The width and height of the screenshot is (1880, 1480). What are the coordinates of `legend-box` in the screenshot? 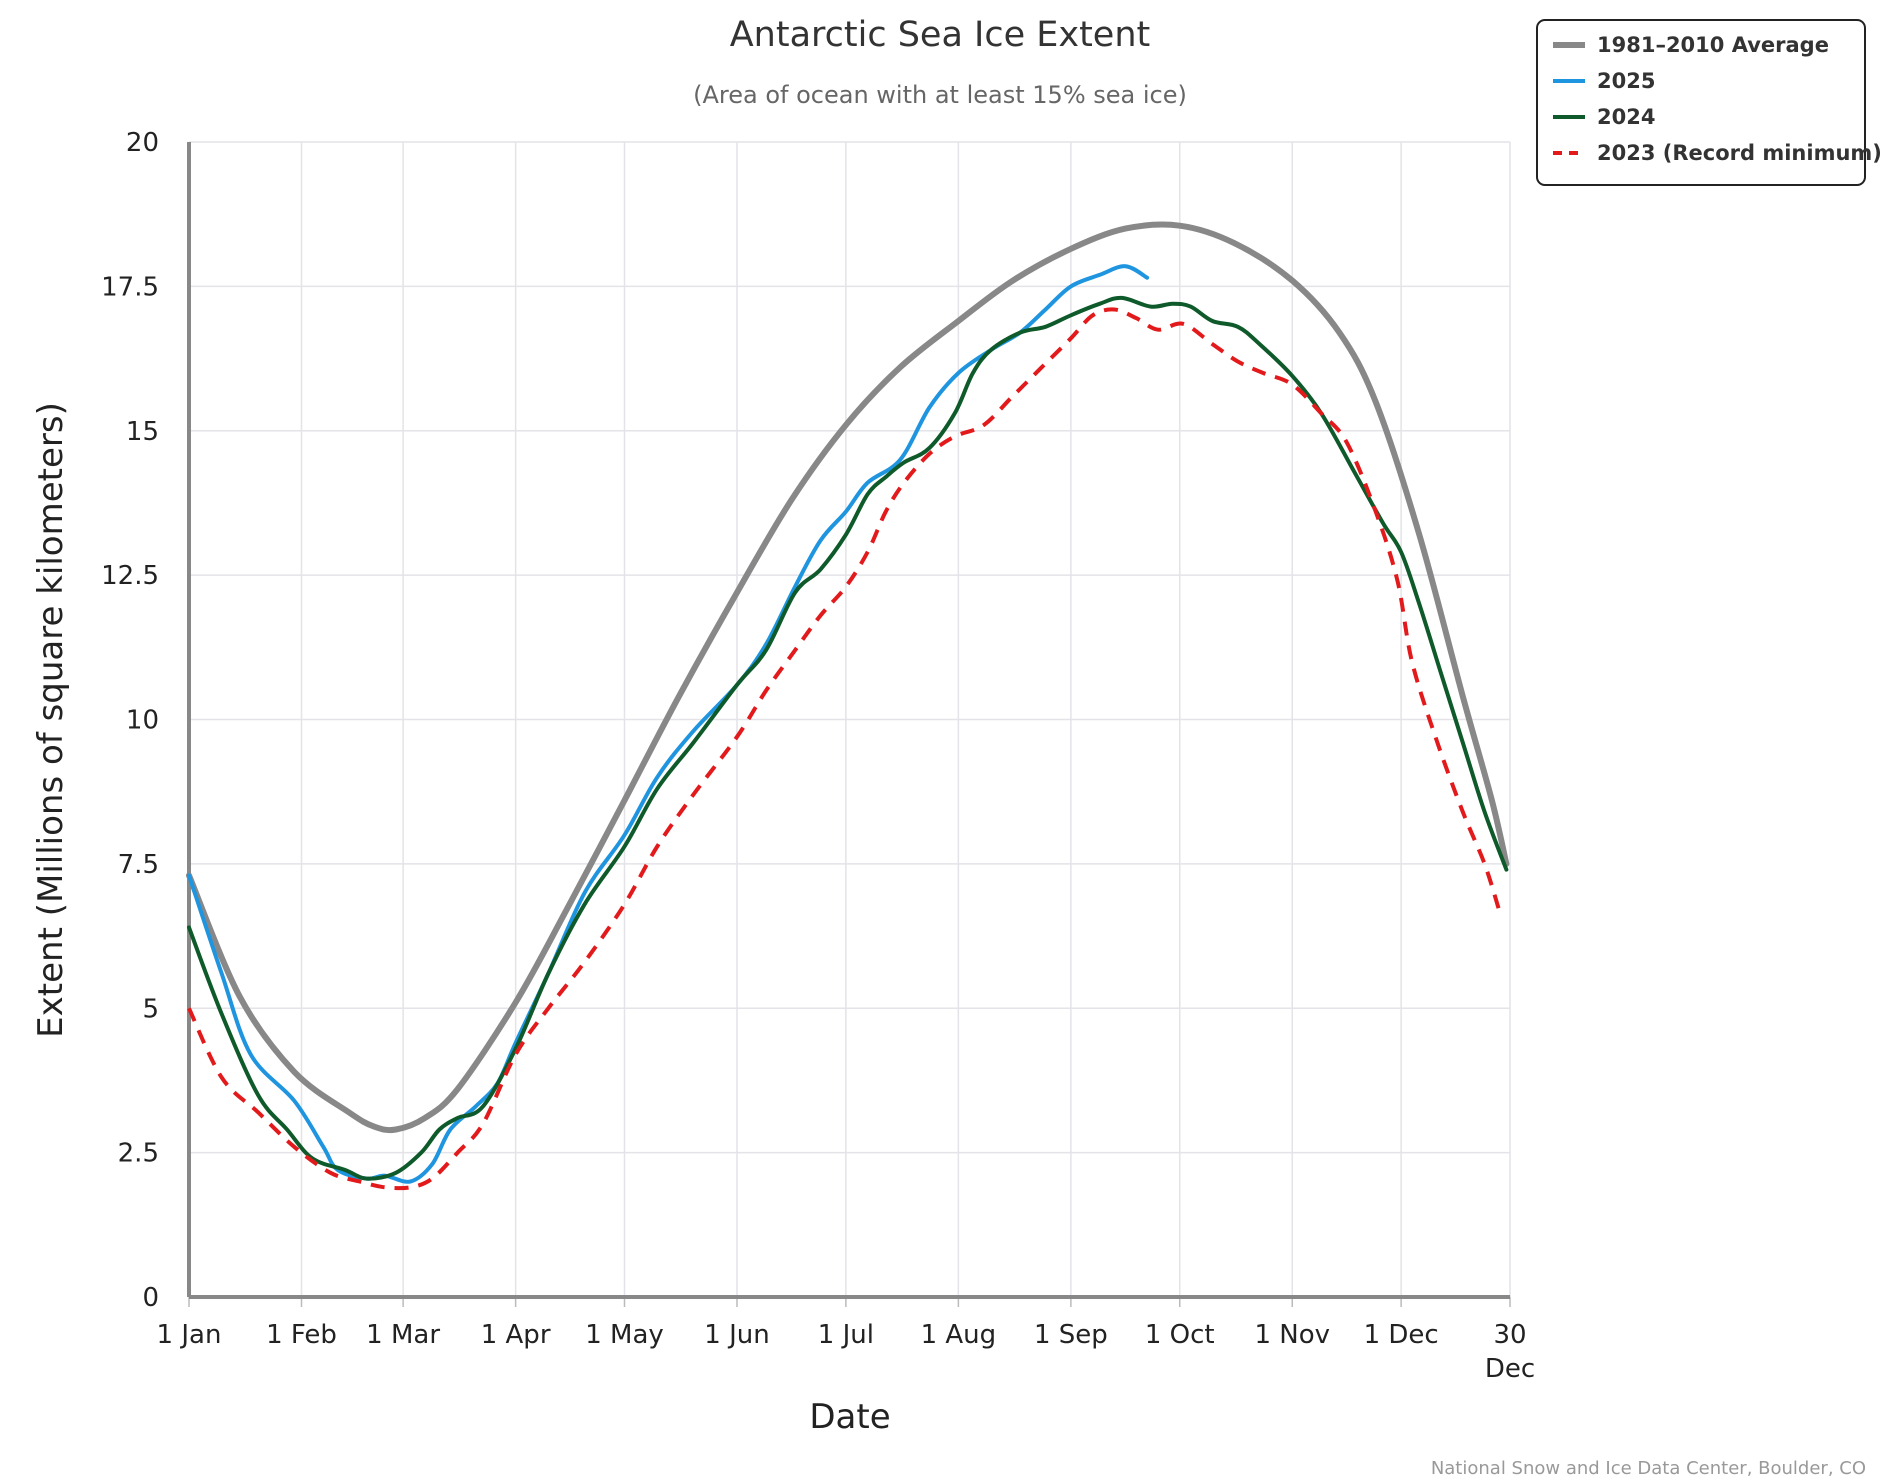 It's located at (1701, 102).